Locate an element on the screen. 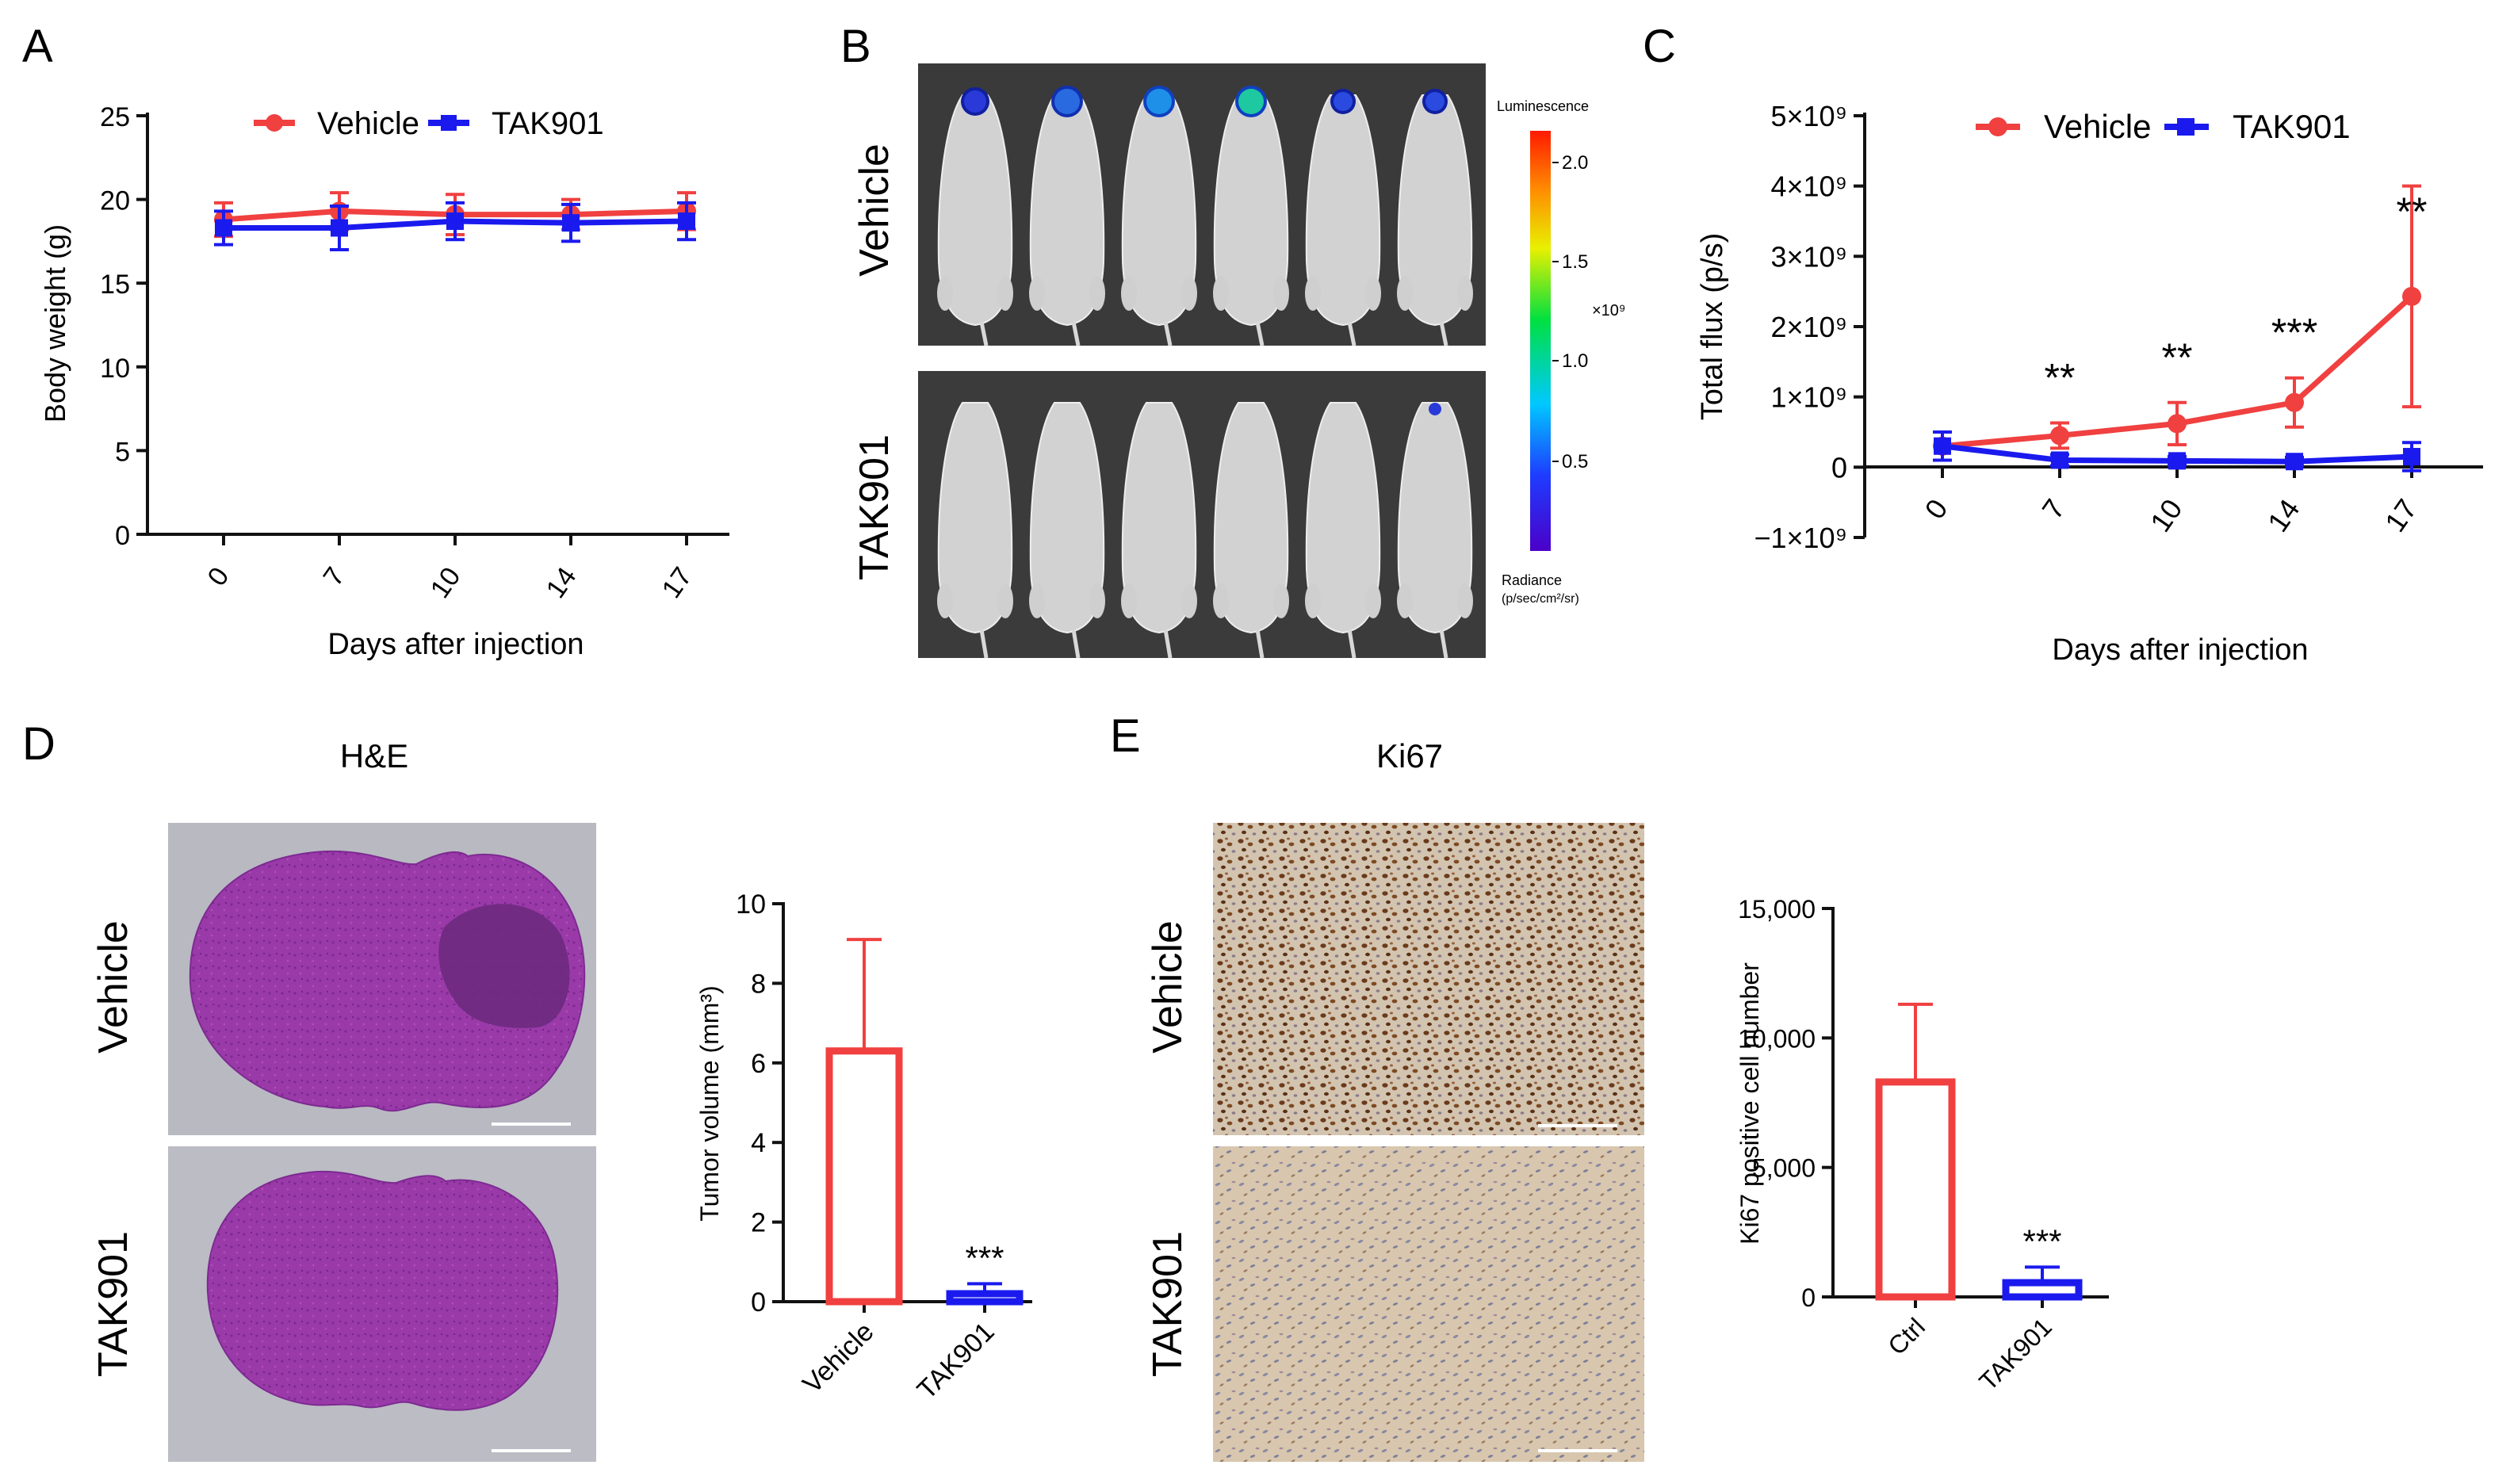  legend-tak901-marker is located at coordinates (449, 123).